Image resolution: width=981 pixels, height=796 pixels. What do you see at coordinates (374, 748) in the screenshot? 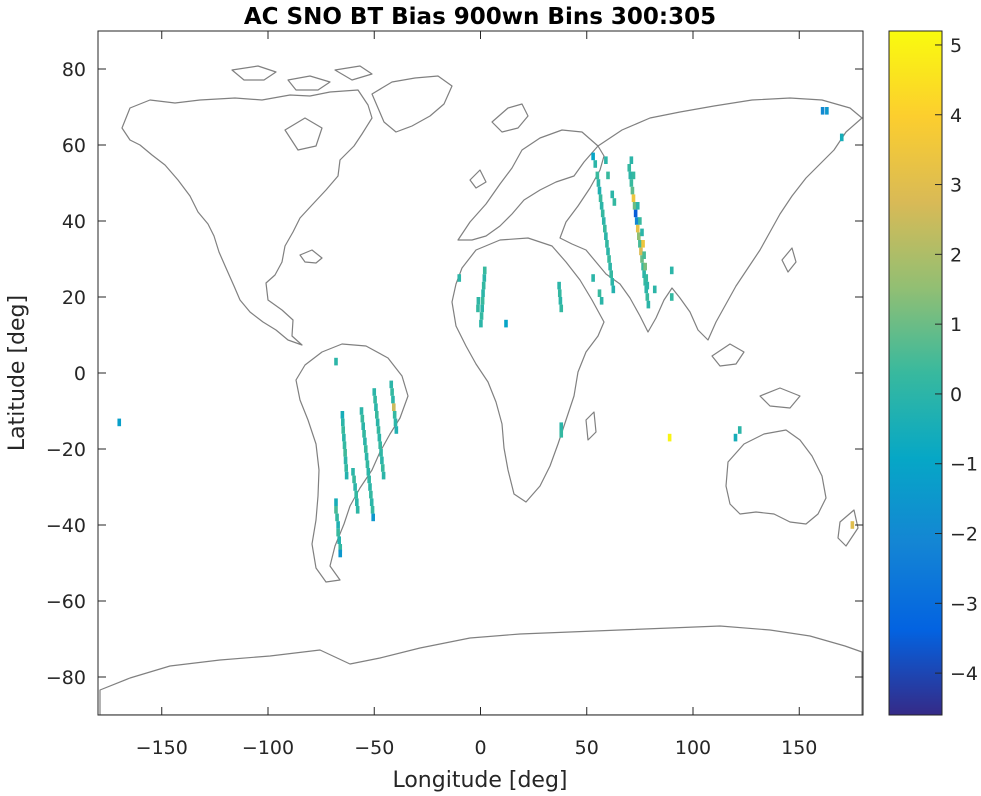
I see `x-tick-label: −50` at bounding box center [374, 748].